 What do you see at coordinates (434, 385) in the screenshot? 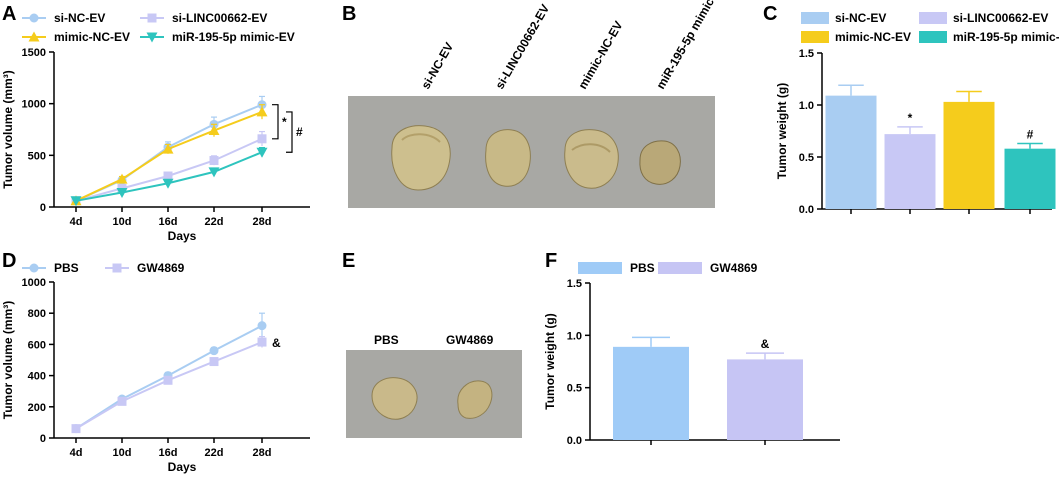
I see `photo-e-tumors: PBS GW4869` at bounding box center [434, 385].